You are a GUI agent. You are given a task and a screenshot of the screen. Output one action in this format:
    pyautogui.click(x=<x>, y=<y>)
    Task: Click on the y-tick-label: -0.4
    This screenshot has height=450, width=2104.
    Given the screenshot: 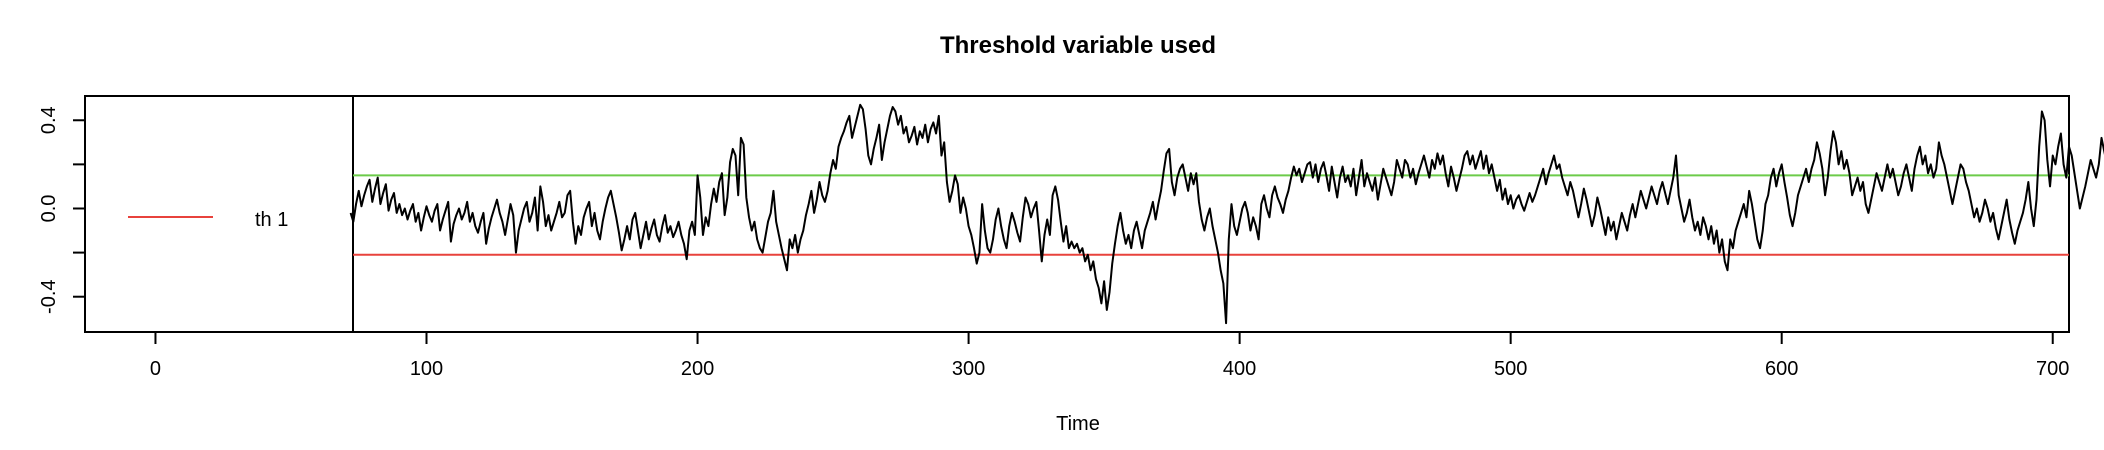 What is the action you would take?
    pyautogui.click(x=49, y=296)
    